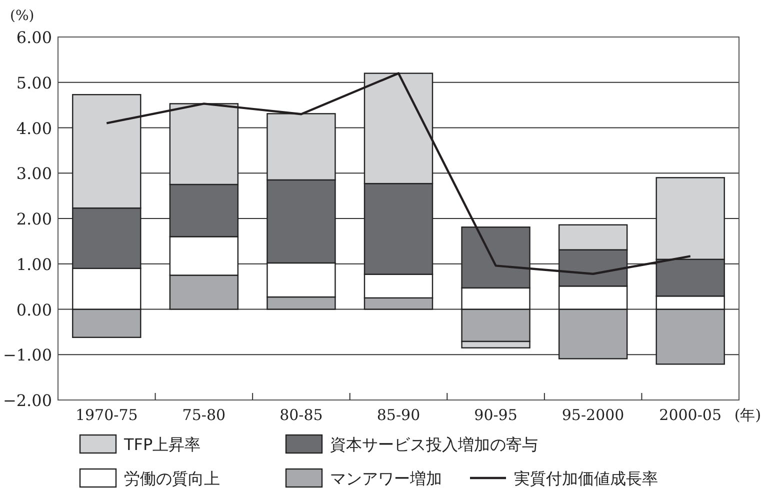 Image resolution: width=764 pixels, height=497 pixels. Describe the element at coordinates (386, 478) in the screenshot. I see `legend-label: マンアワー増加` at that location.